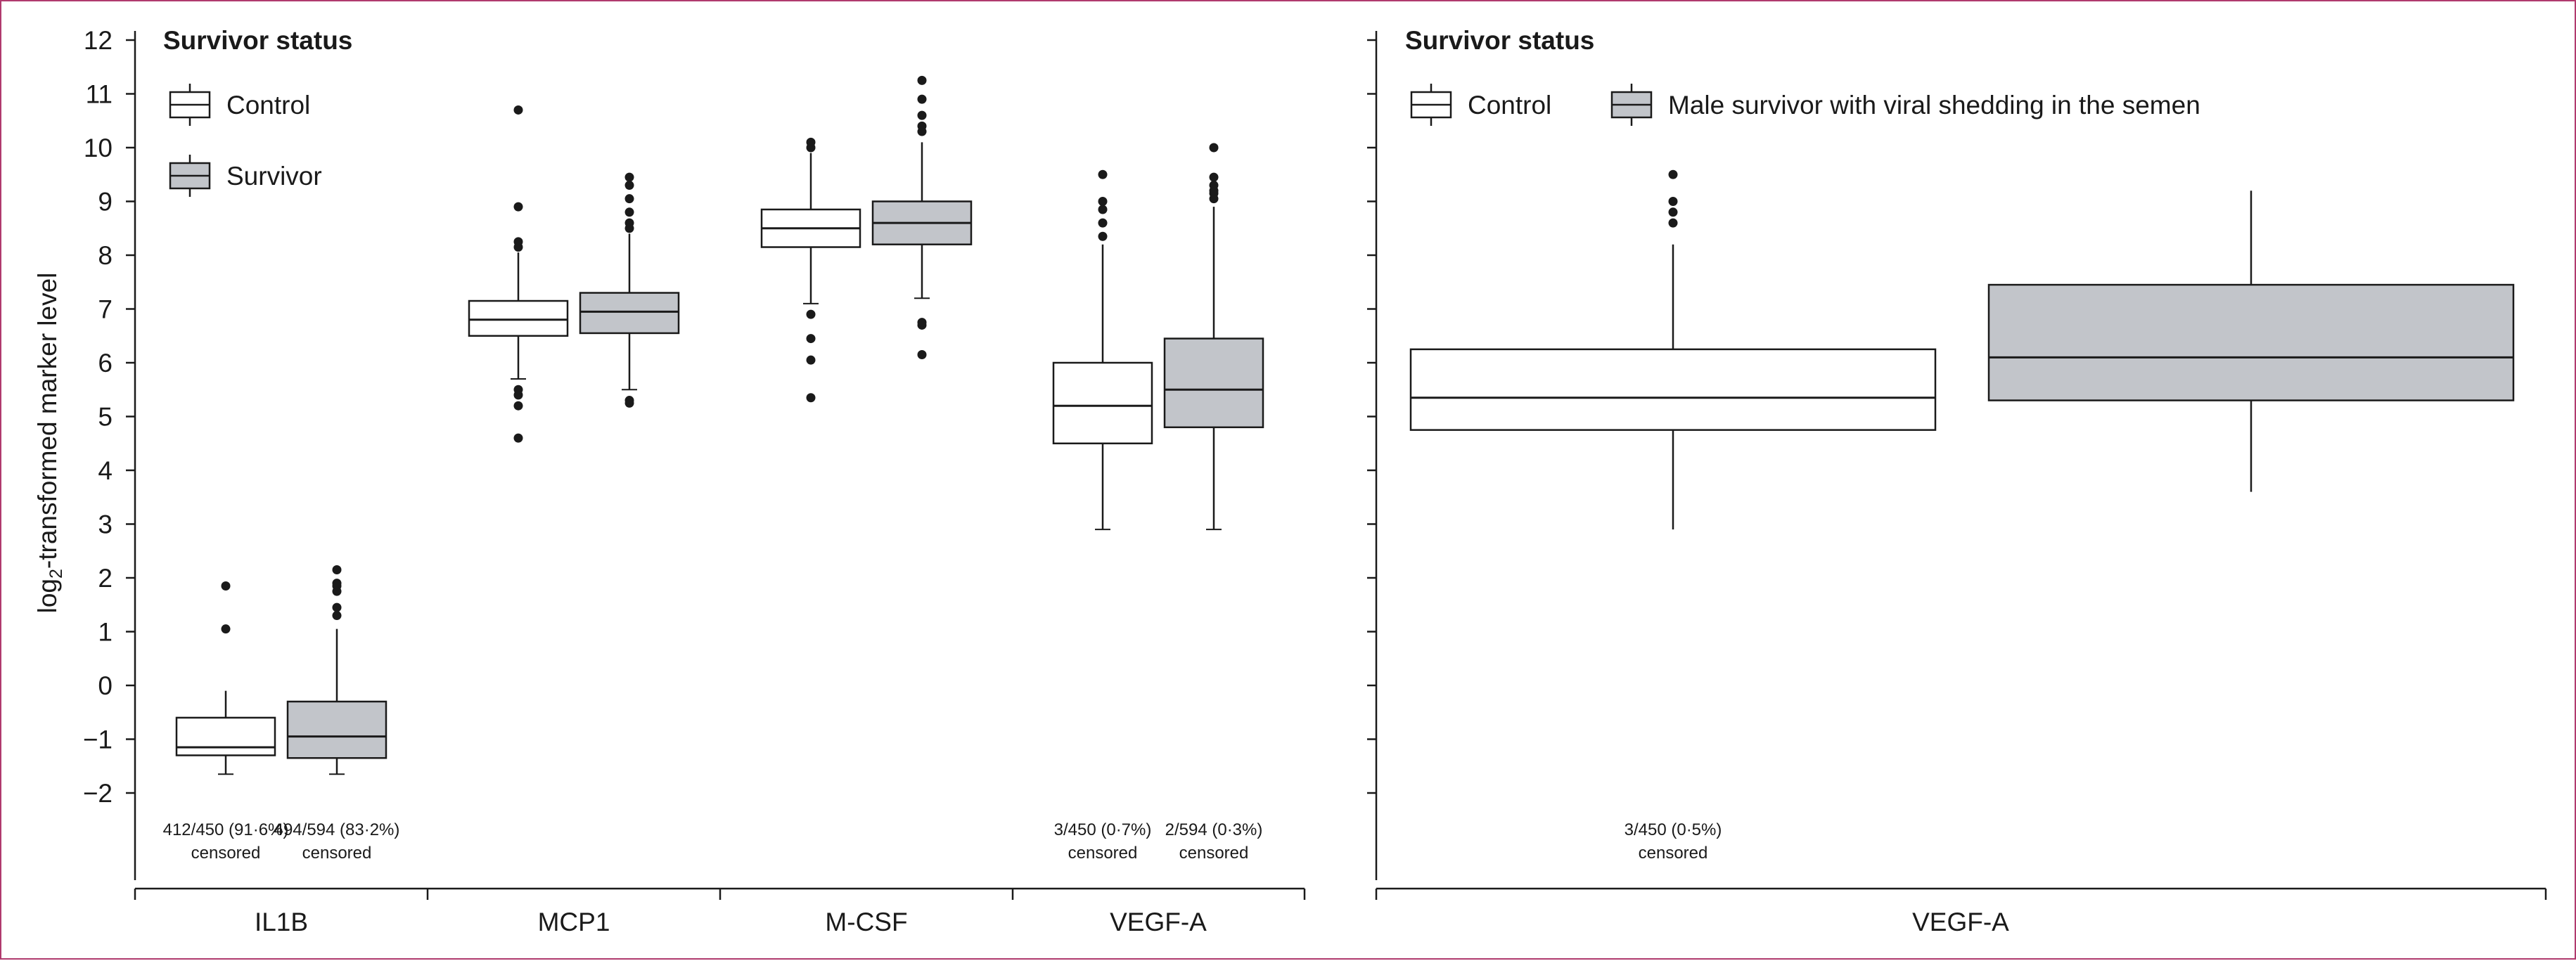 Image resolution: width=2576 pixels, height=961 pixels. Describe the element at coordinates (574, 922) in the screenshot. I see `x-category-label: MCP1` at that location.